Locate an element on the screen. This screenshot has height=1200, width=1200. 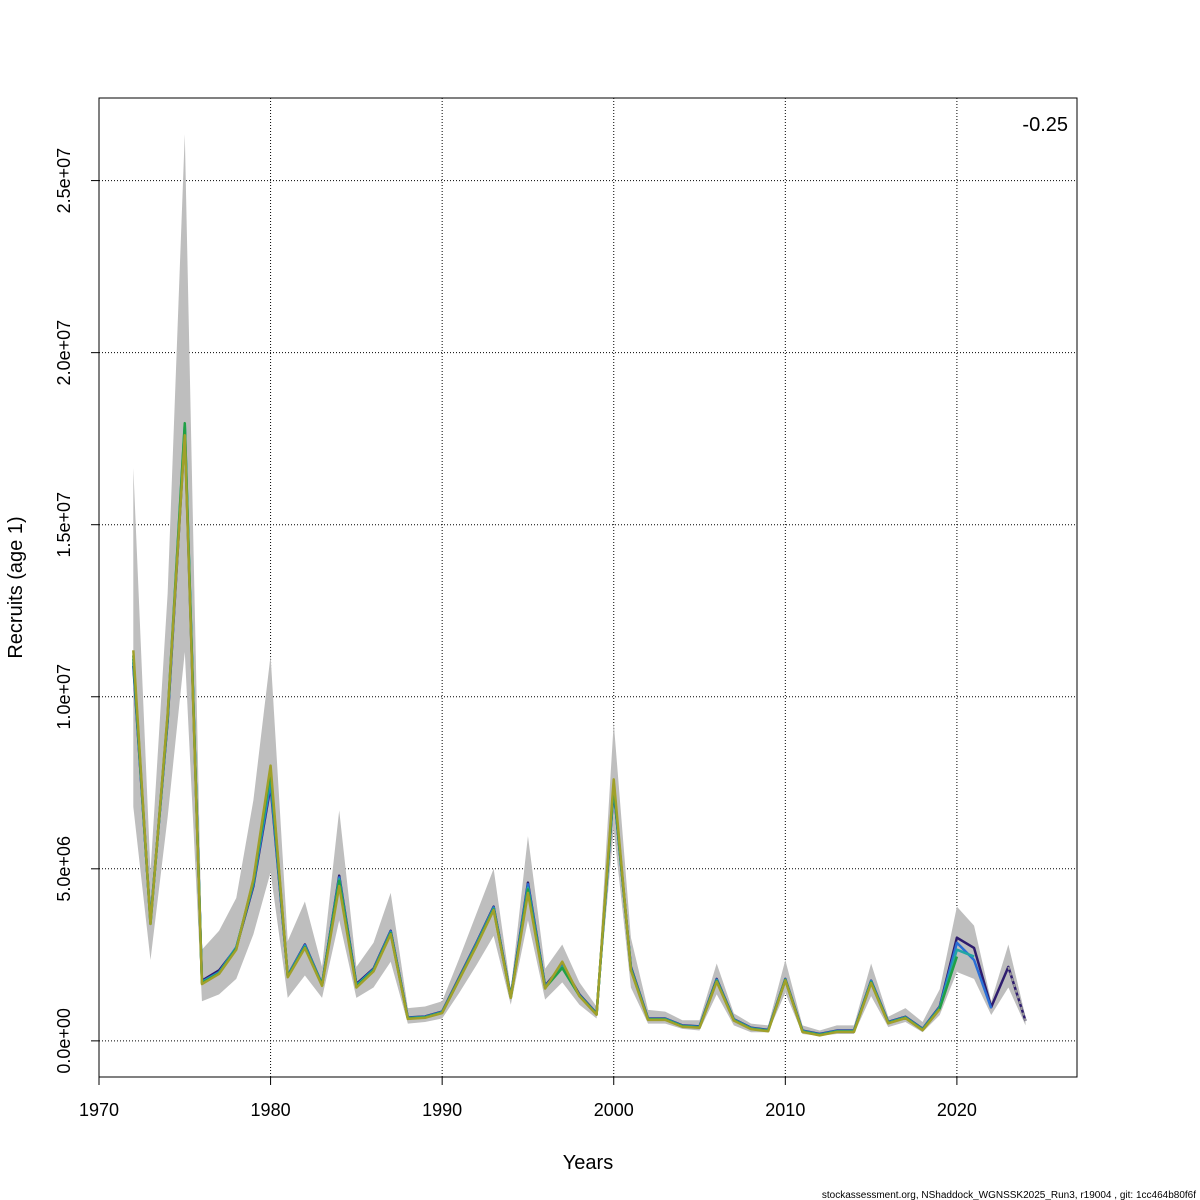
y-tick-label: 1.5e+07 is located at coordinates (64, 525).